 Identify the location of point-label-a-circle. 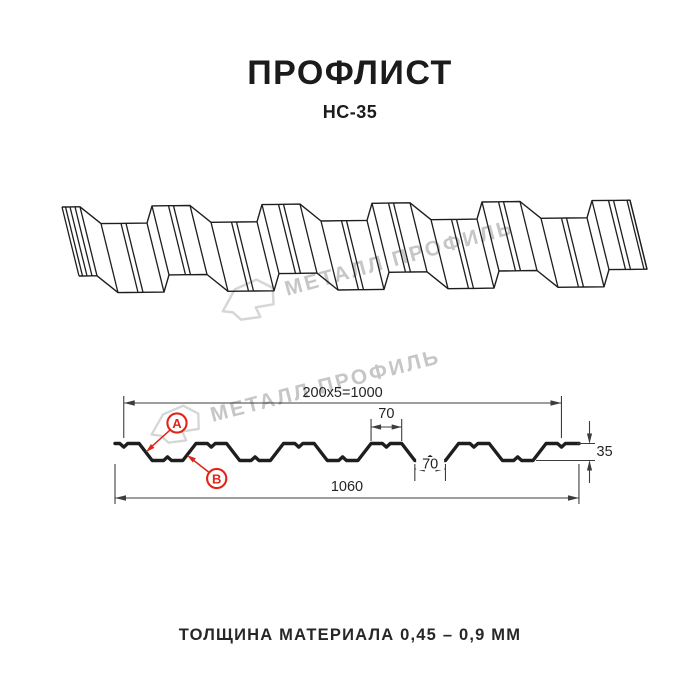
(177, 423).